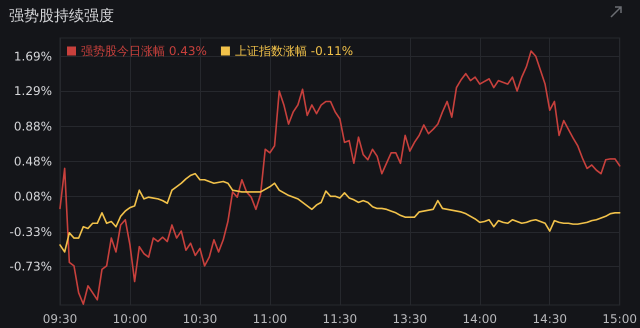 The height and width of the screenshot is (328, 640). I want to click on chart-title: 强势股持续强度, so click(61, 15).